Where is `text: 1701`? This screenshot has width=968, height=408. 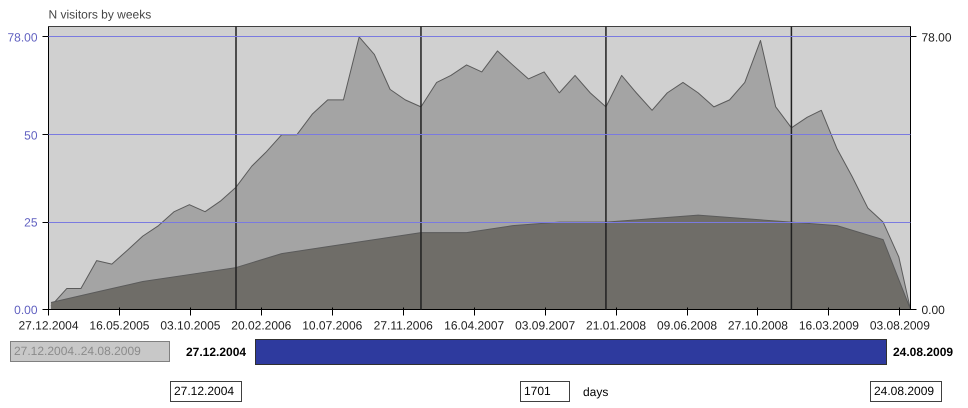
text: 1701 is located at coordinates (545, 391).